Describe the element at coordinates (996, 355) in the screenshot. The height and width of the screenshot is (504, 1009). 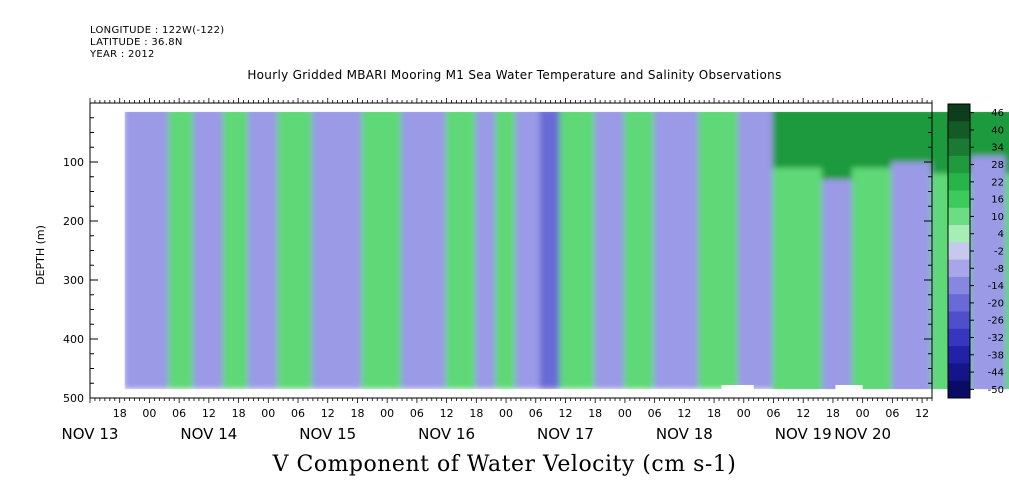
I see `colorbar-label: -38` at that location.